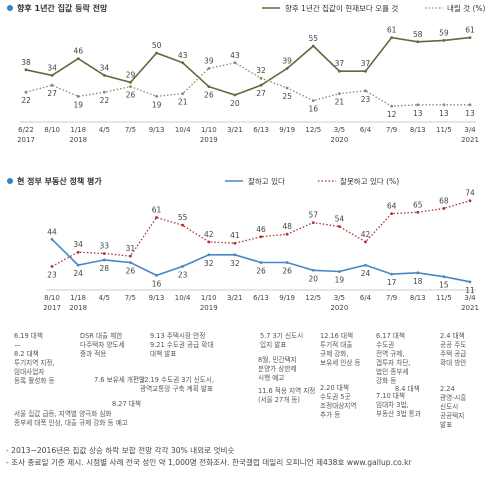  I want to click on series-2-data-label: 42, so click(366, 234).